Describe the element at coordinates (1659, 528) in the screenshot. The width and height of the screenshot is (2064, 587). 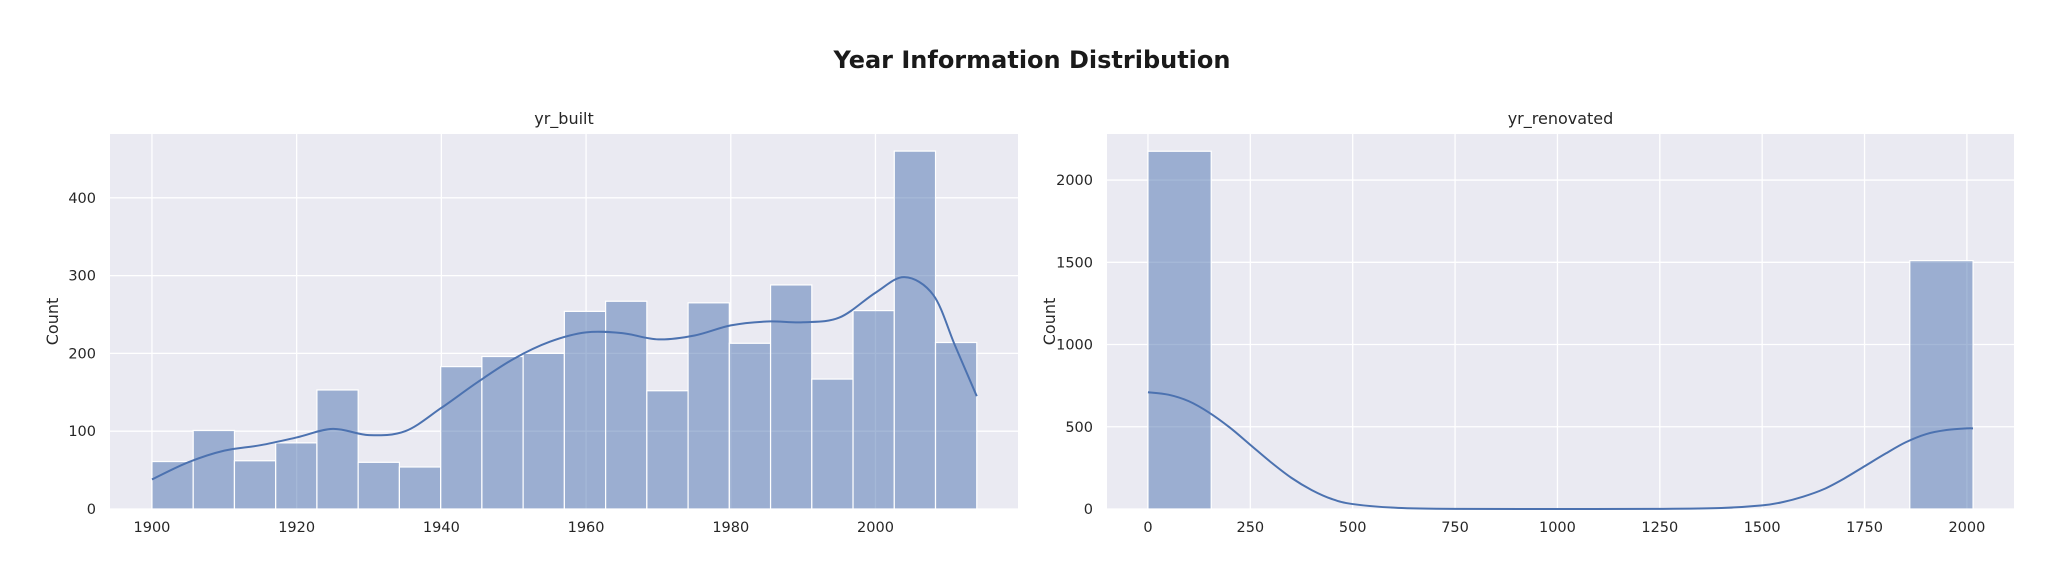
I see `x-tick-label: 1250` at that location.